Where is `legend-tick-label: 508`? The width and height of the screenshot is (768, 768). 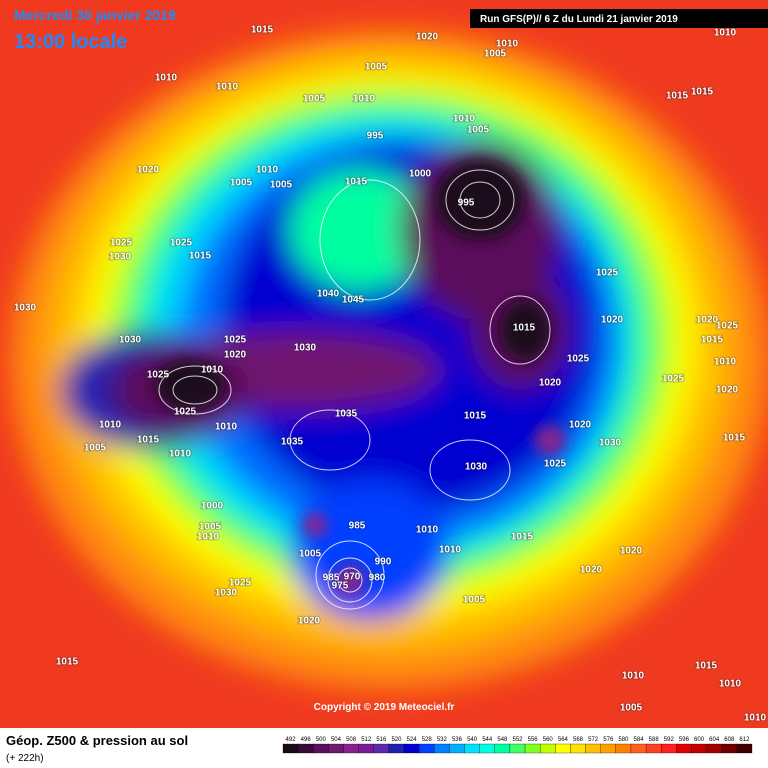
legend-tick-label: 508 is located at coordinates (351, 740).